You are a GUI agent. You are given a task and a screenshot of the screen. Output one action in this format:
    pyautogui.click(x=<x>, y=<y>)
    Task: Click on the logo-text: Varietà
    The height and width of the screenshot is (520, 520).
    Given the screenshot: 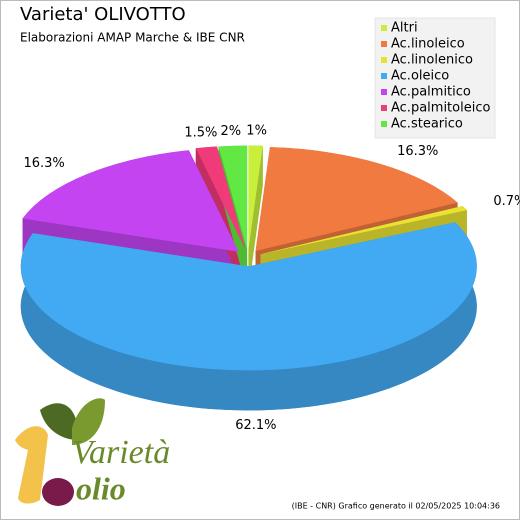 What is the action you would take?
    pyautogui.click(x=121, y=452)
    